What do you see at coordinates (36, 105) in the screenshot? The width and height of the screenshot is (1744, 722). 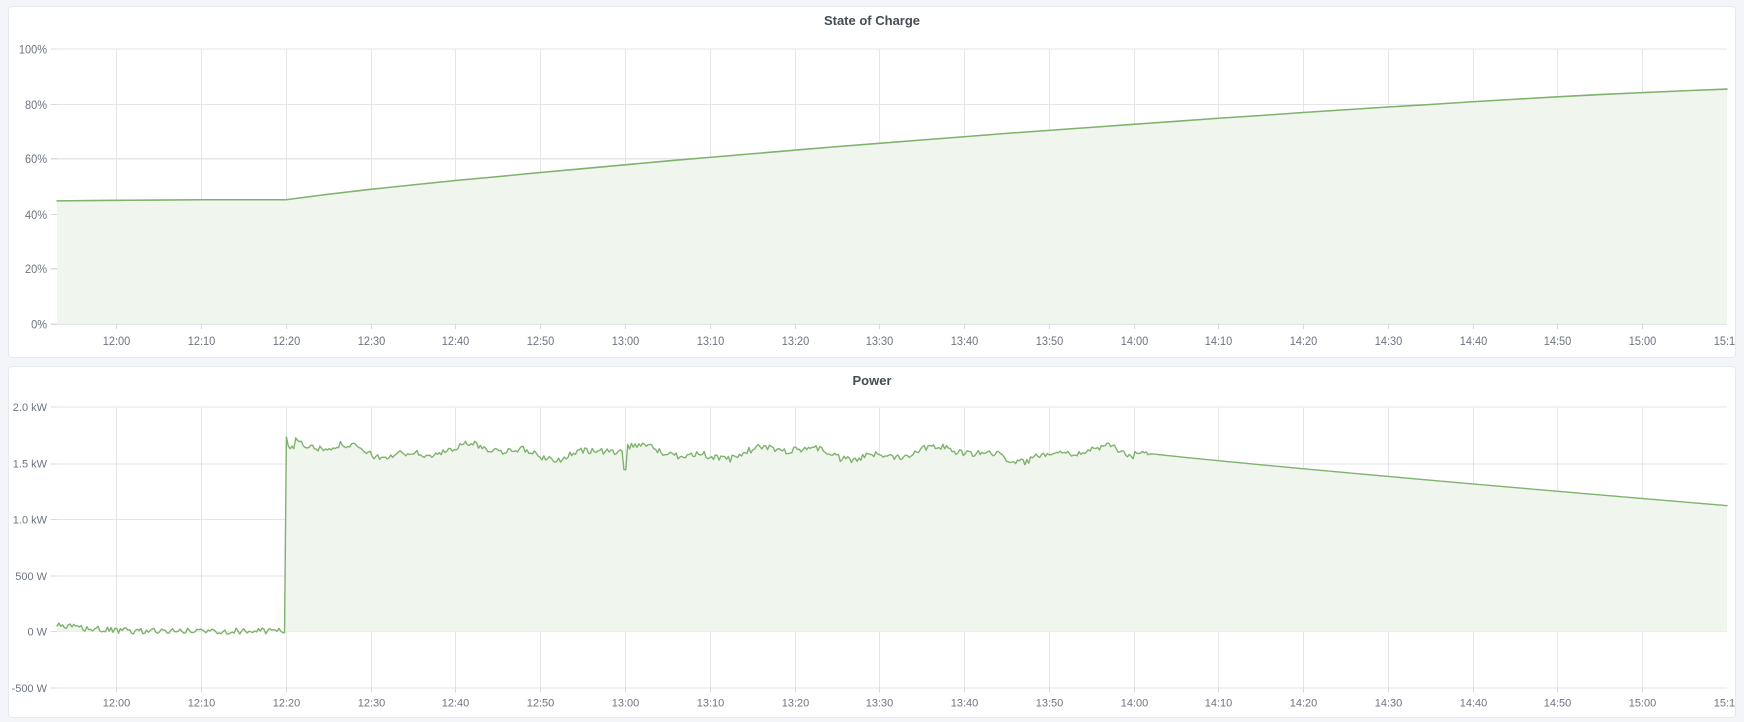 I see `y-axis-tick-label: 80%` at bounding box center [36, 105].